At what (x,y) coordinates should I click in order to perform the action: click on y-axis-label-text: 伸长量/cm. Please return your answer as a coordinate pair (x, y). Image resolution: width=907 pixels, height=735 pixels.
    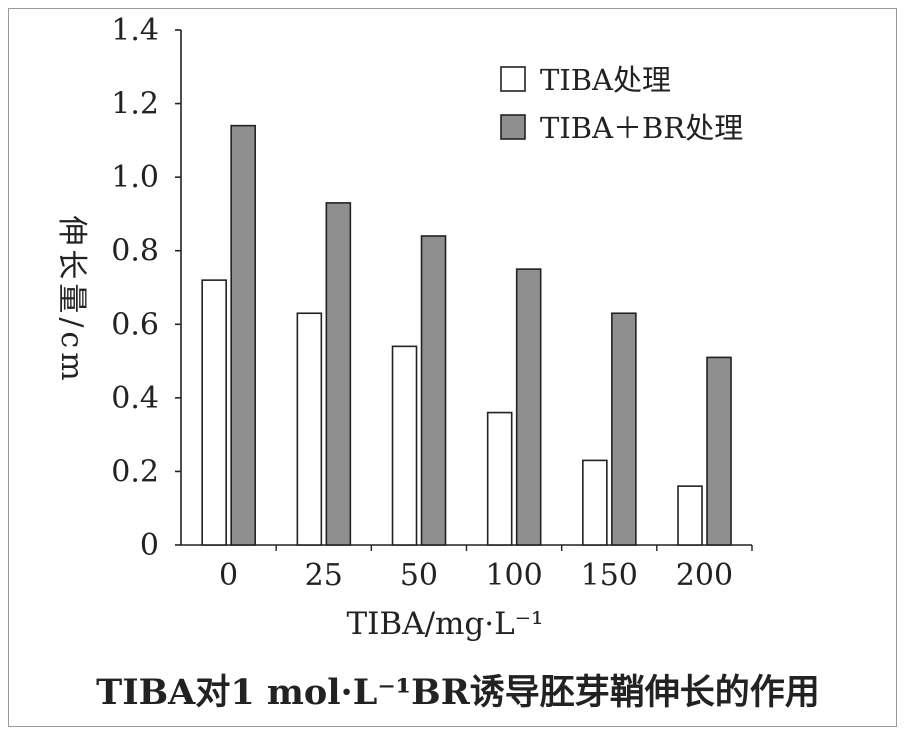
    Looking at the image, I should click on (71, 299).